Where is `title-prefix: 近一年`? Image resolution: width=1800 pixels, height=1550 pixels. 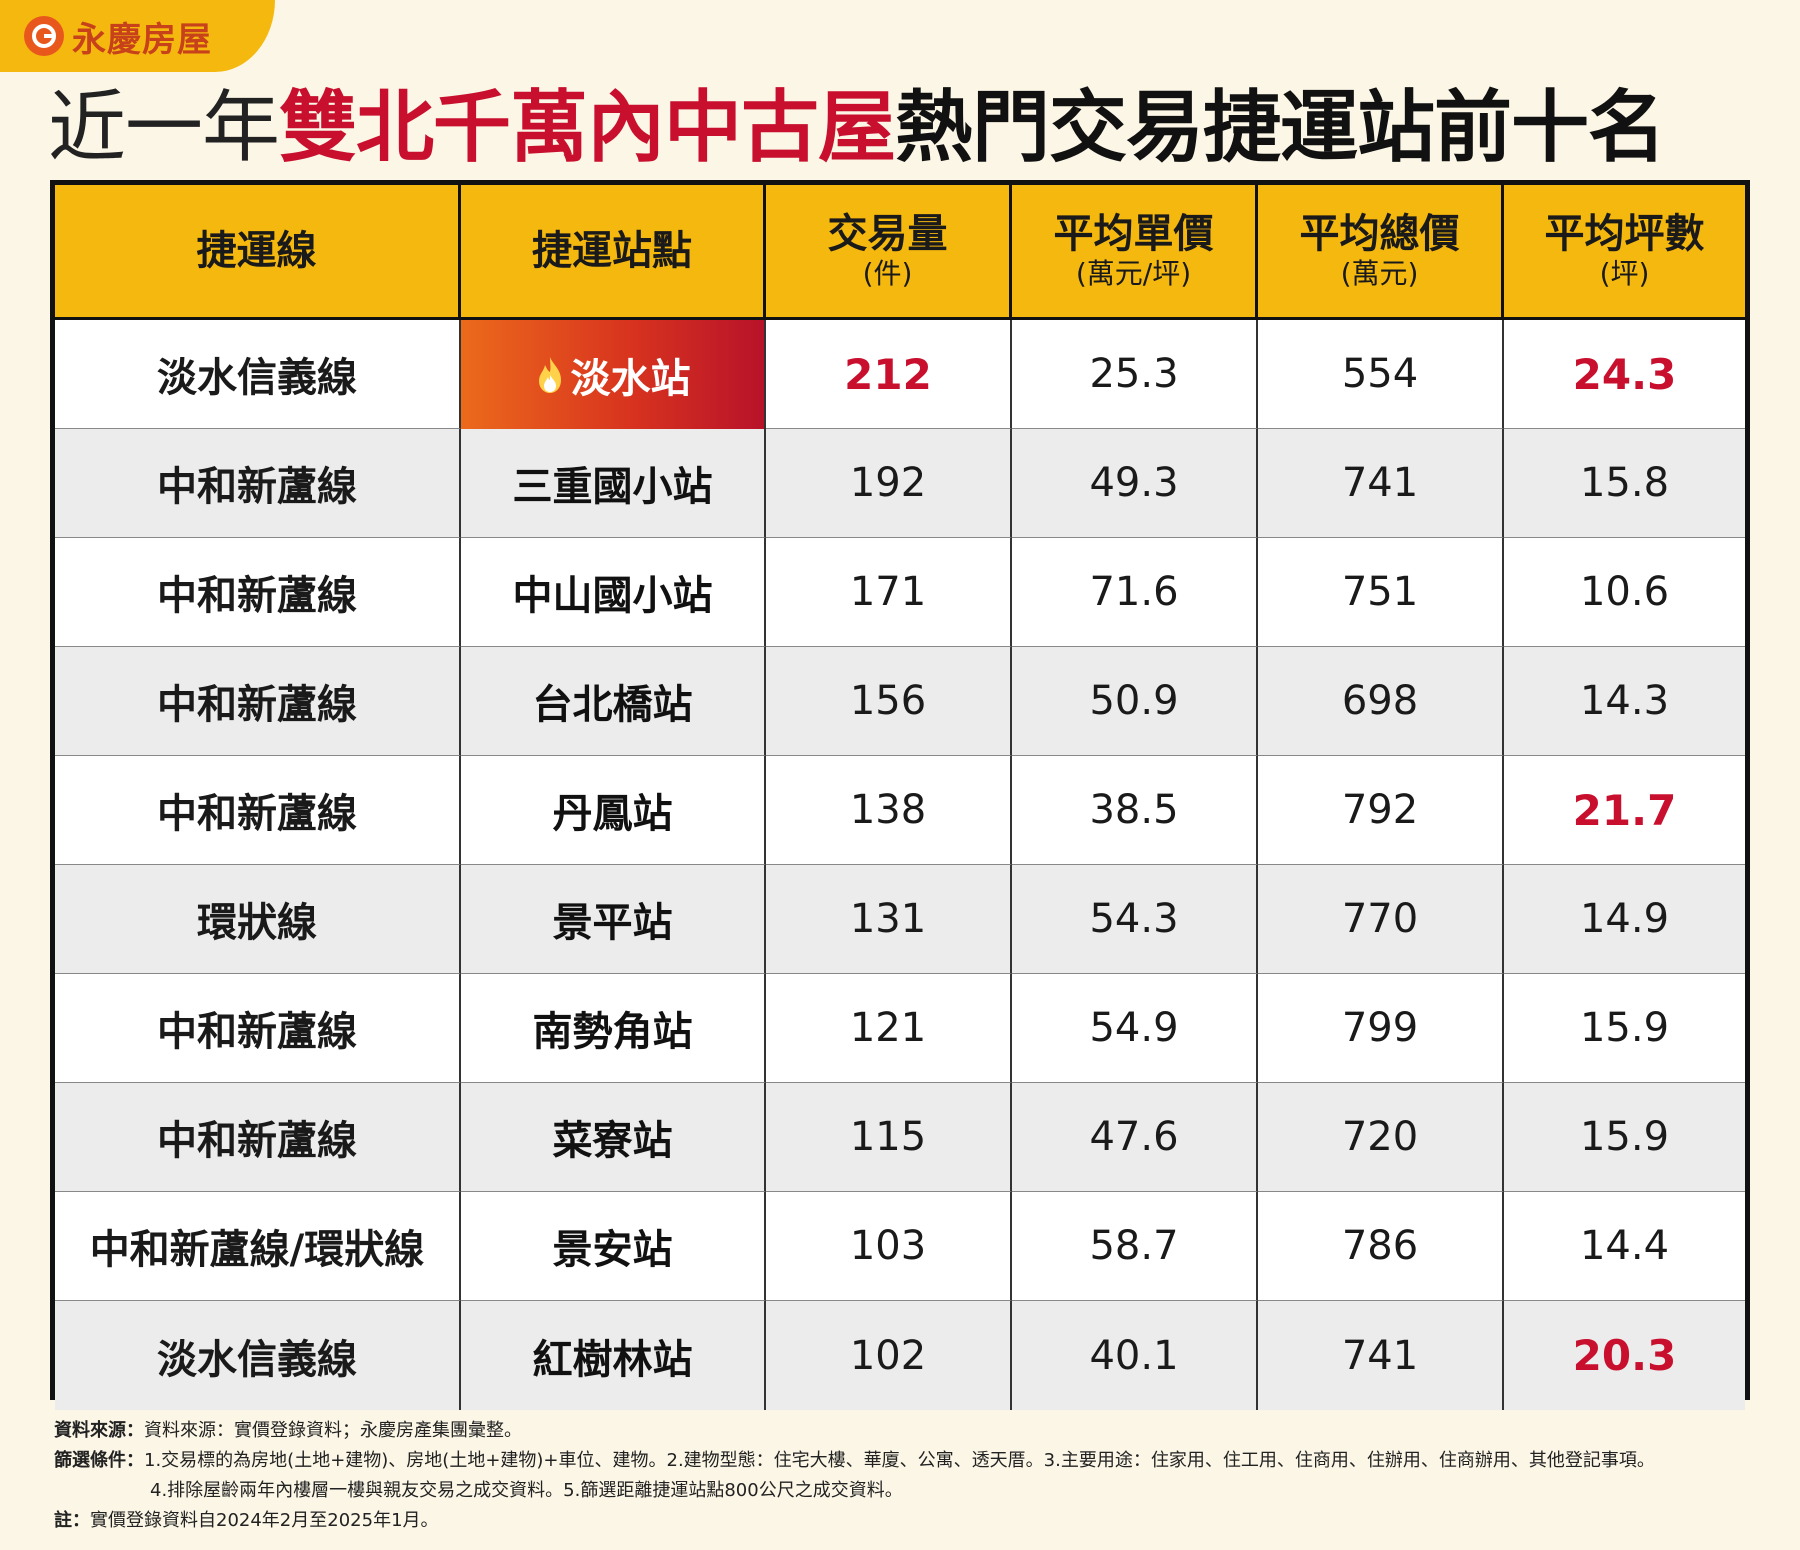
title-prefix: 近一年 is located at coordinates (164, 128).